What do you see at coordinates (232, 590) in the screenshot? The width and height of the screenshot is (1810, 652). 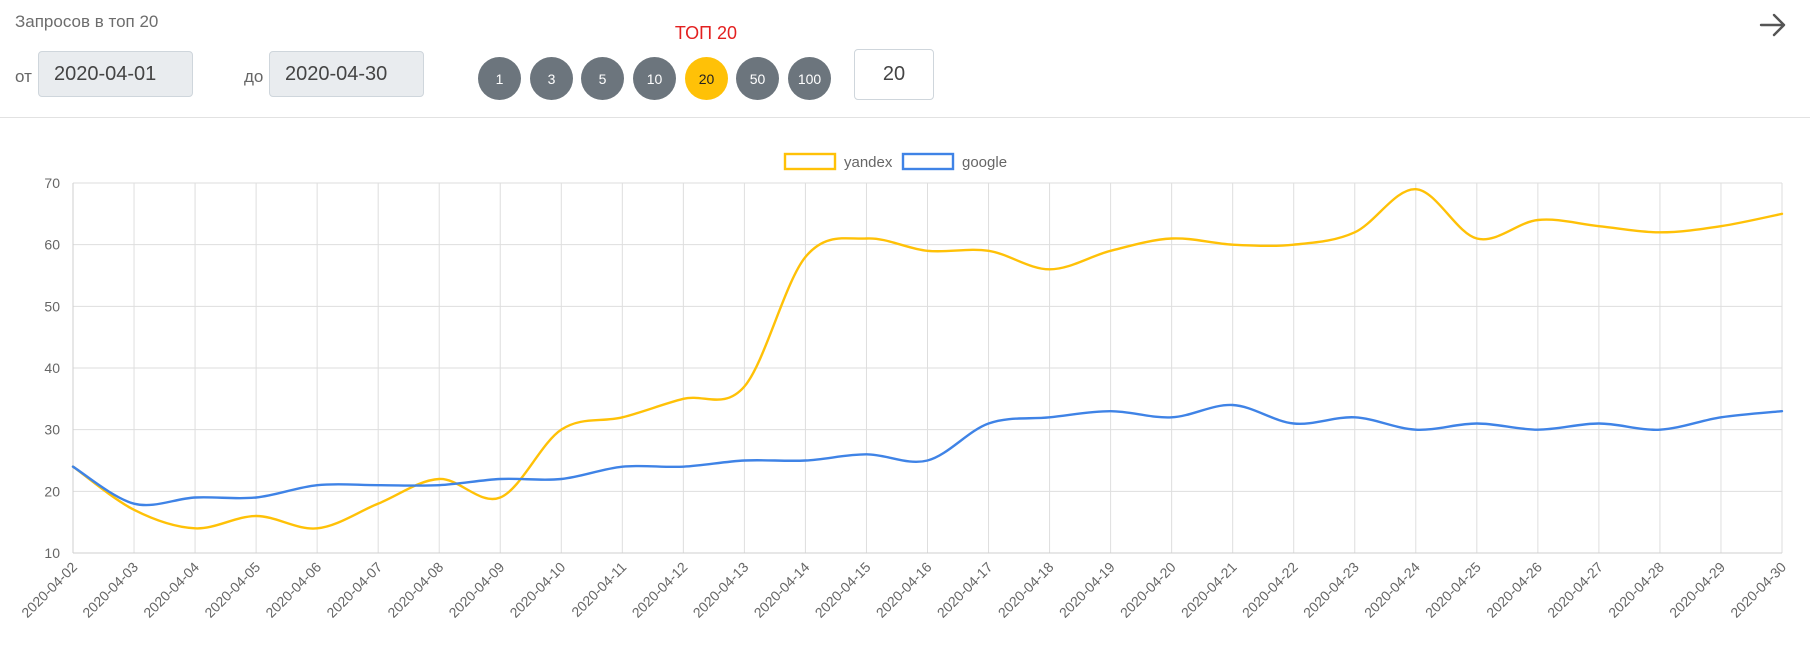 I see `x-tick-label: 2020-04-05` at bounding box center [232, 590].